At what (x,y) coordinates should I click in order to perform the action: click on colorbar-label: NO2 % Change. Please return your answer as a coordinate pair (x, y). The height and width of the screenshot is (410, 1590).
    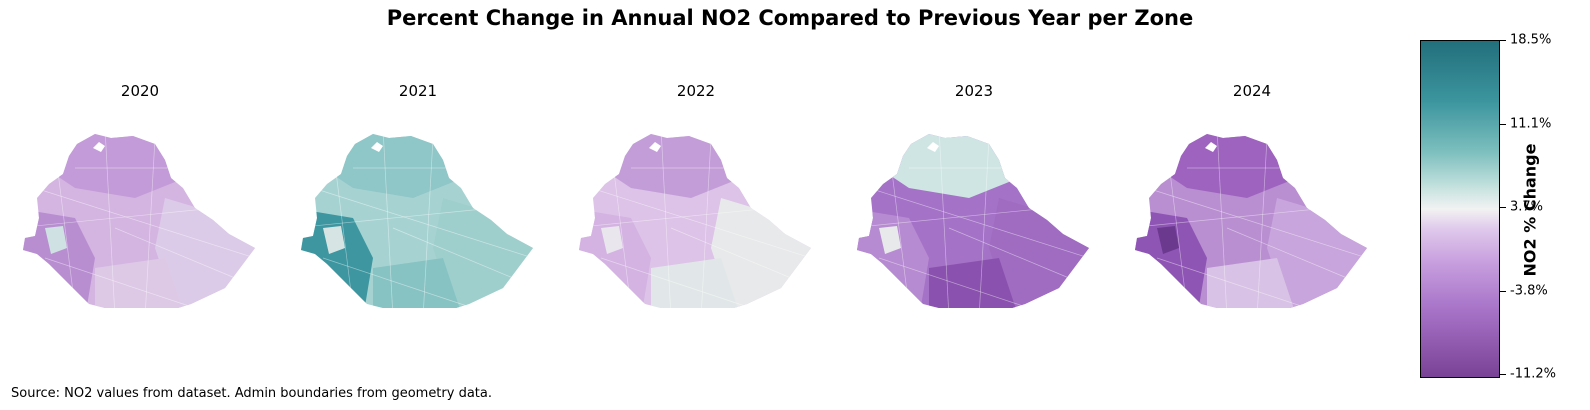
    Looking at the image, I should click on (1530, 210).